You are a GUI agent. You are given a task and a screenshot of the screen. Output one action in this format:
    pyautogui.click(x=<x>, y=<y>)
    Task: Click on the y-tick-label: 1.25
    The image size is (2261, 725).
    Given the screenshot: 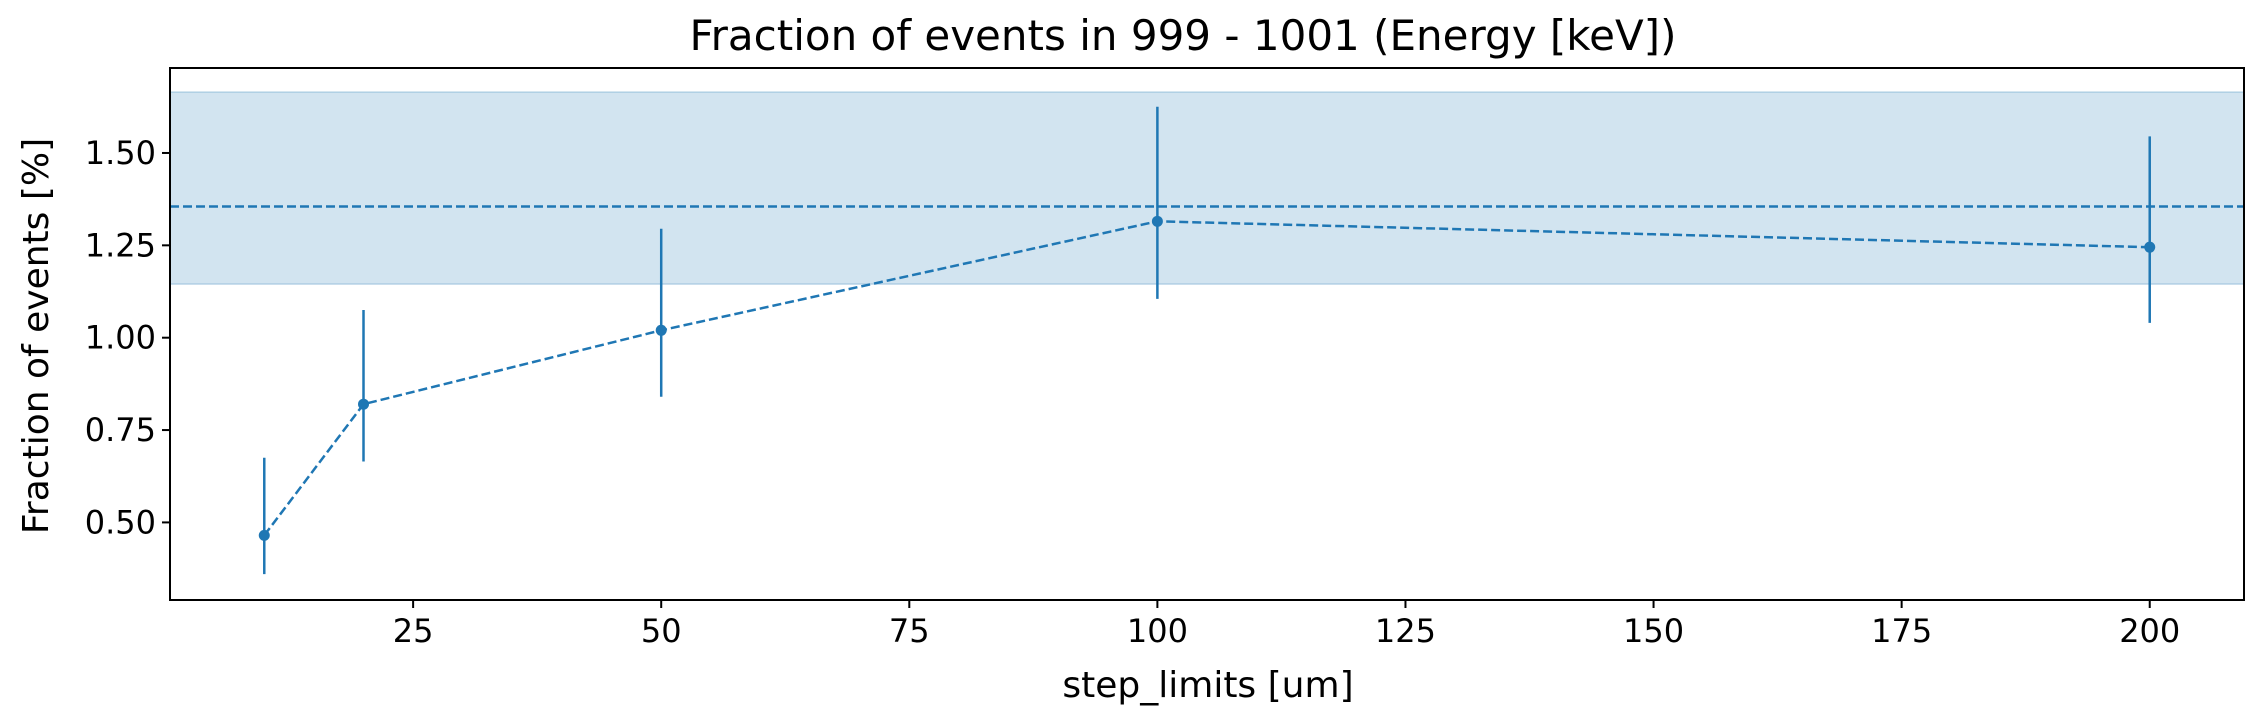 What is the action you would take?
    pyautogui.click(x=120, y=245)
    